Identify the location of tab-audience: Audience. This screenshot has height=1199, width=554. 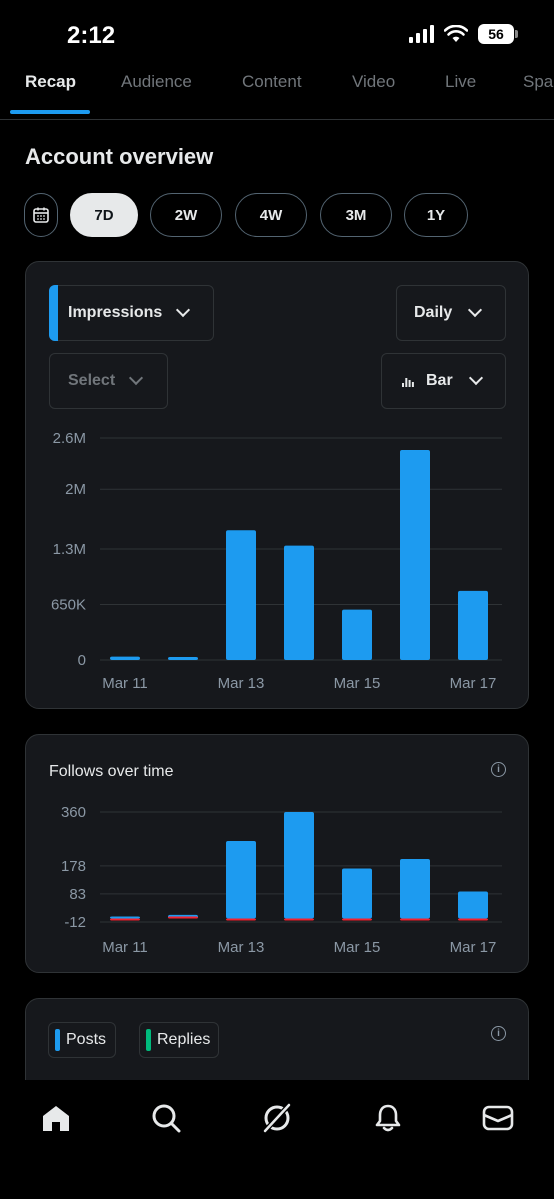
(156, 81).